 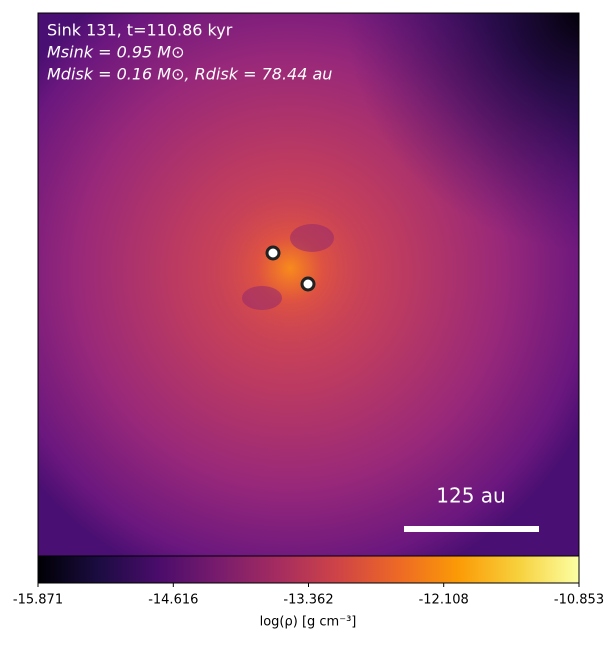 I want to click on scale-bar-label: 125 au, so click(x=470, y=496).